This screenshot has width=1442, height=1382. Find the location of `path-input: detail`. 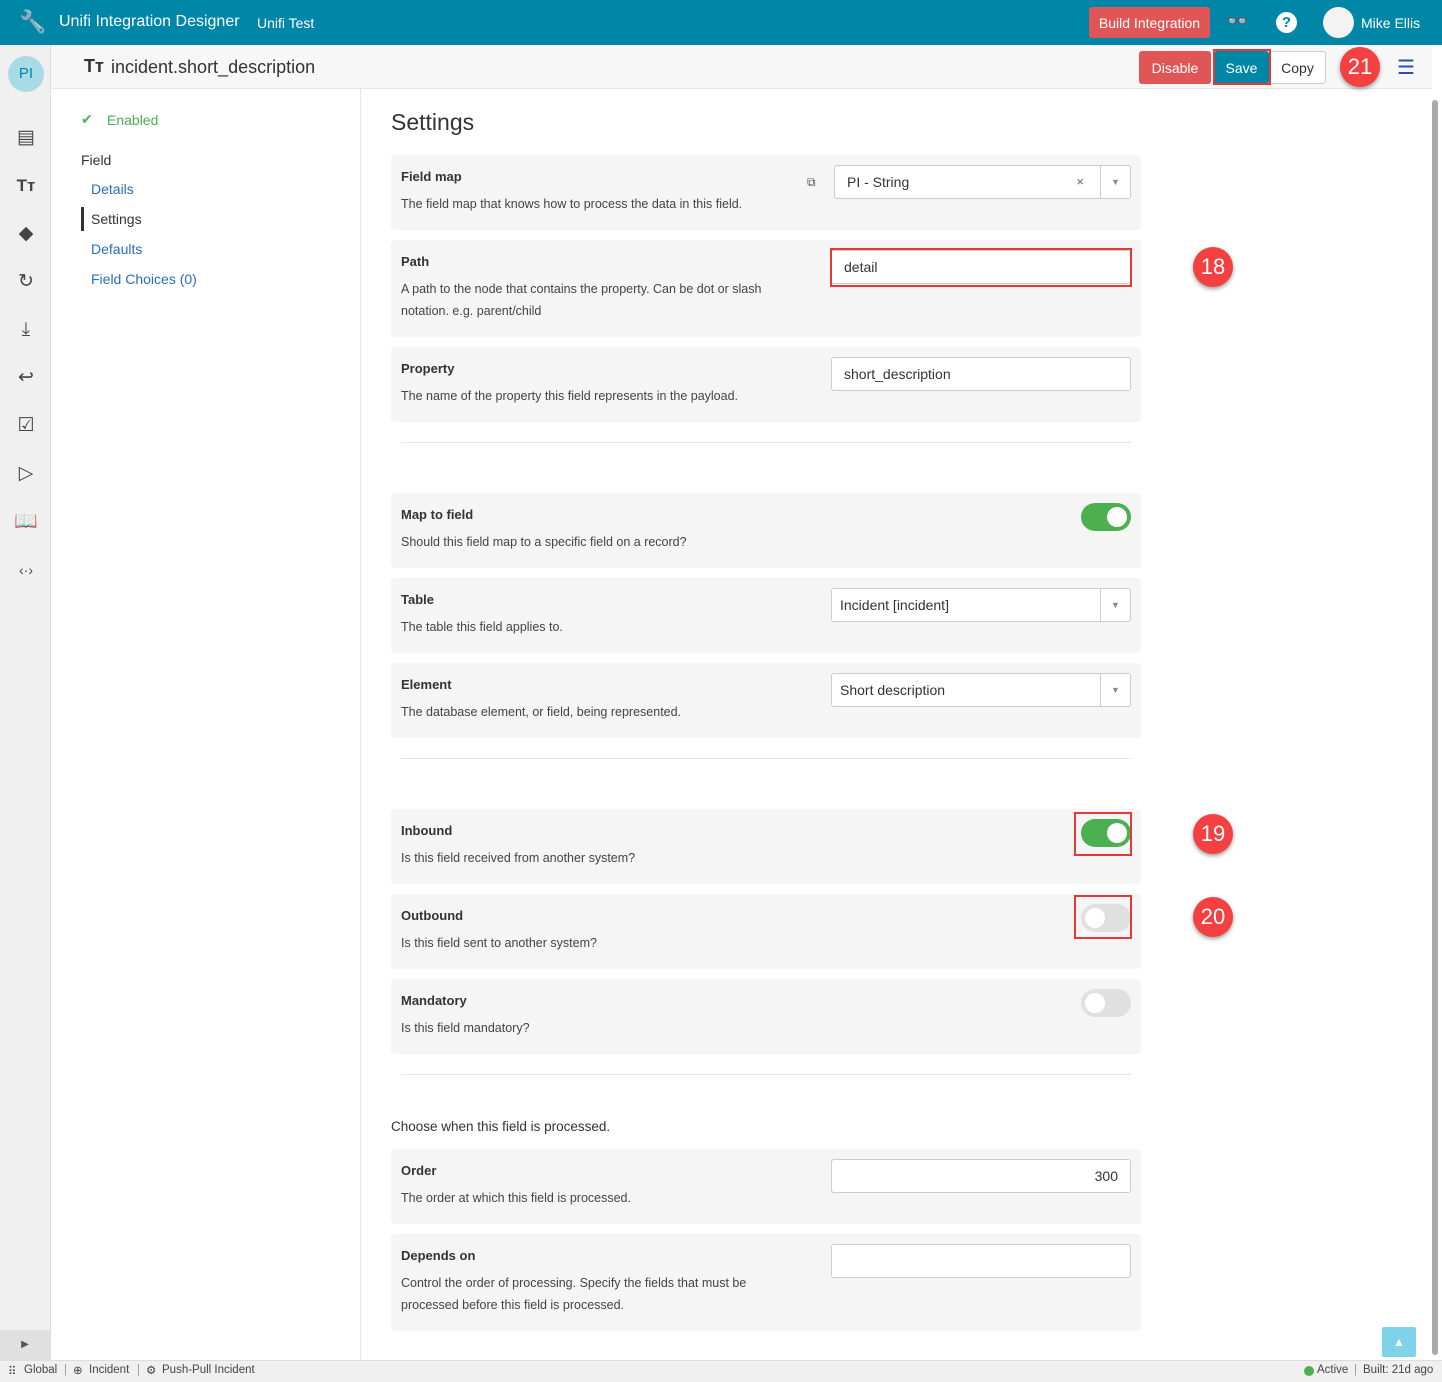

path-input: detail is located at coordinates (981, 267).